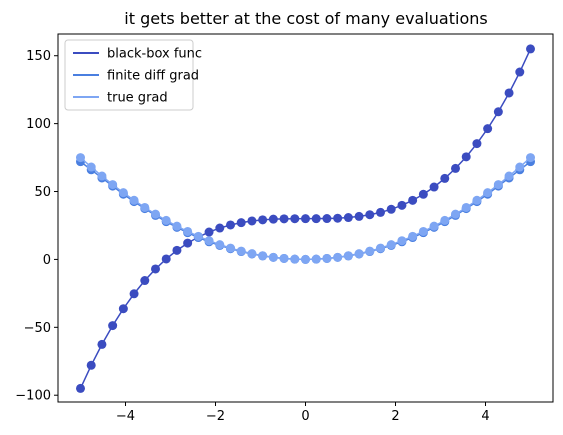 The image size is (563, 435). What do you see at coordinates (137, 98) in the screenshot?
I see `legend-label: true grad` at bounding box center [137, 98].